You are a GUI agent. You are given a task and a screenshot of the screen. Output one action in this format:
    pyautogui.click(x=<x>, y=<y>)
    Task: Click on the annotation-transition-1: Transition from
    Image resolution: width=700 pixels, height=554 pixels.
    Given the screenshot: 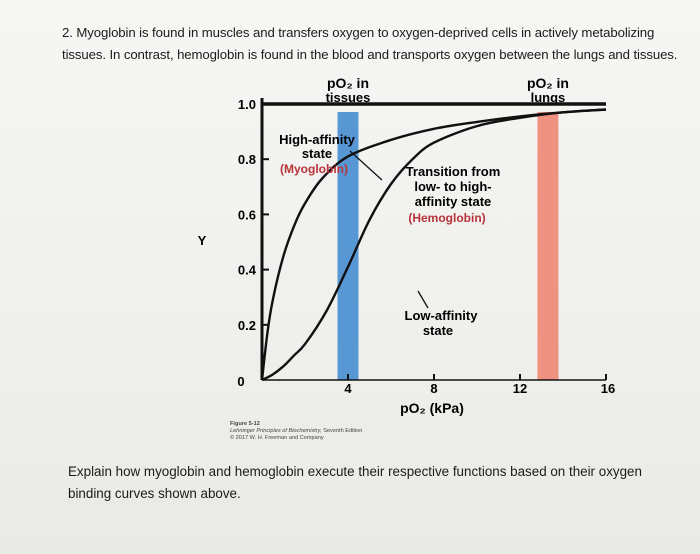 What is the action you would take?
    pyautogui.click(x=453, y=171)
    